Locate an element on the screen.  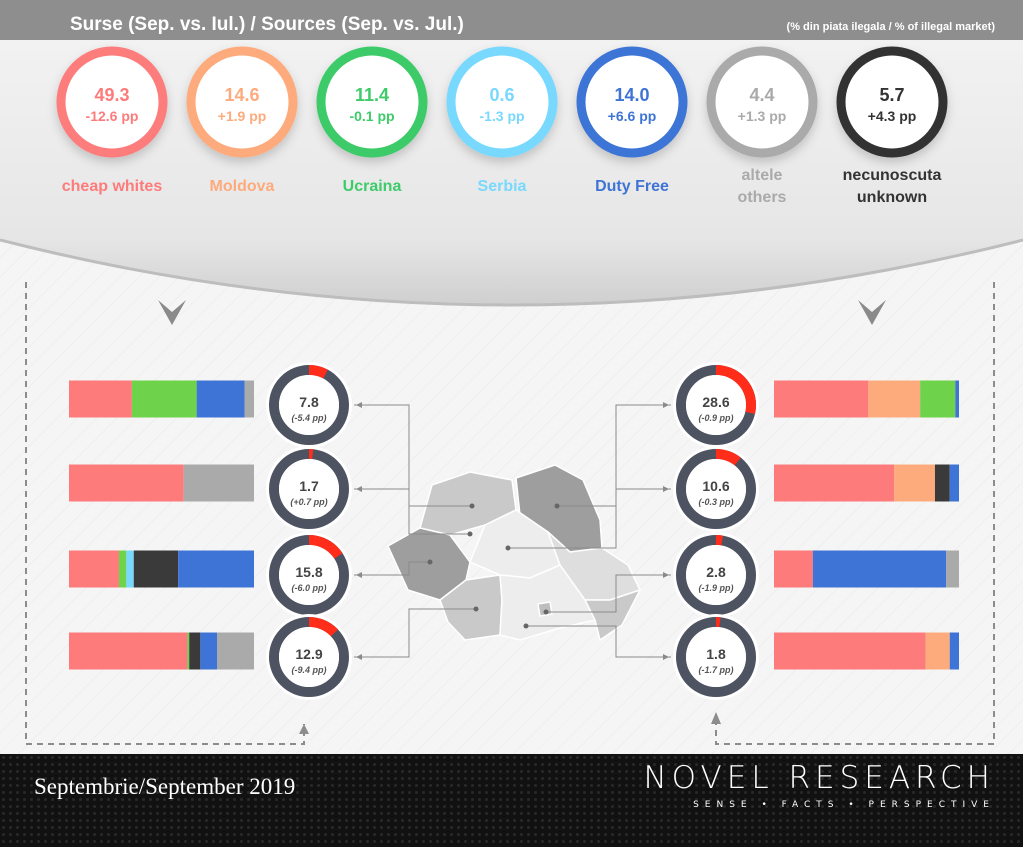
region-ring: 1.8 (-1.7 pp) is located at coordinates (716, 657).